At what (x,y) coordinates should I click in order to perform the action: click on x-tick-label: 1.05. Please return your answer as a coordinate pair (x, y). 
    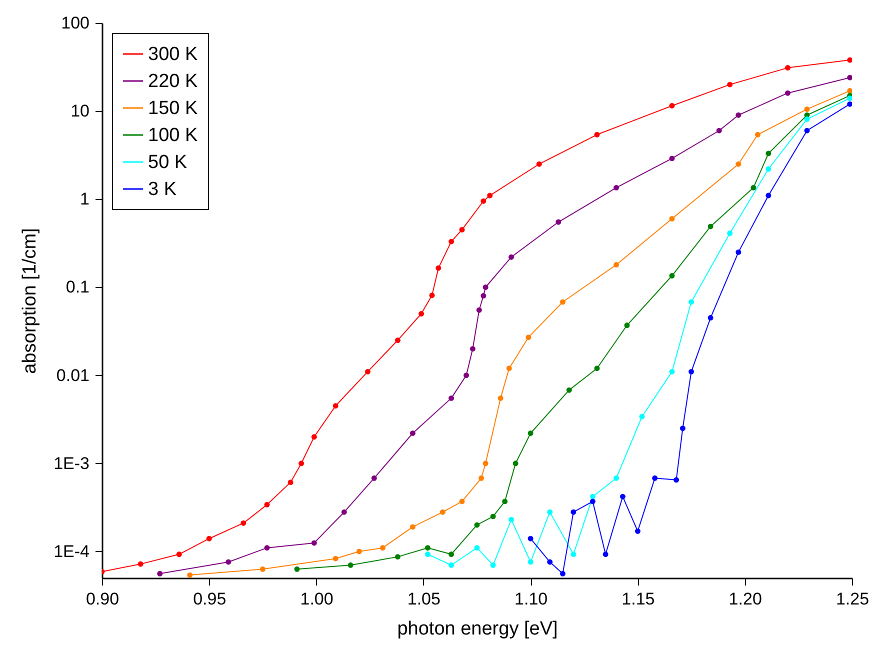
    Looking at the image, I should click on (423, 599).